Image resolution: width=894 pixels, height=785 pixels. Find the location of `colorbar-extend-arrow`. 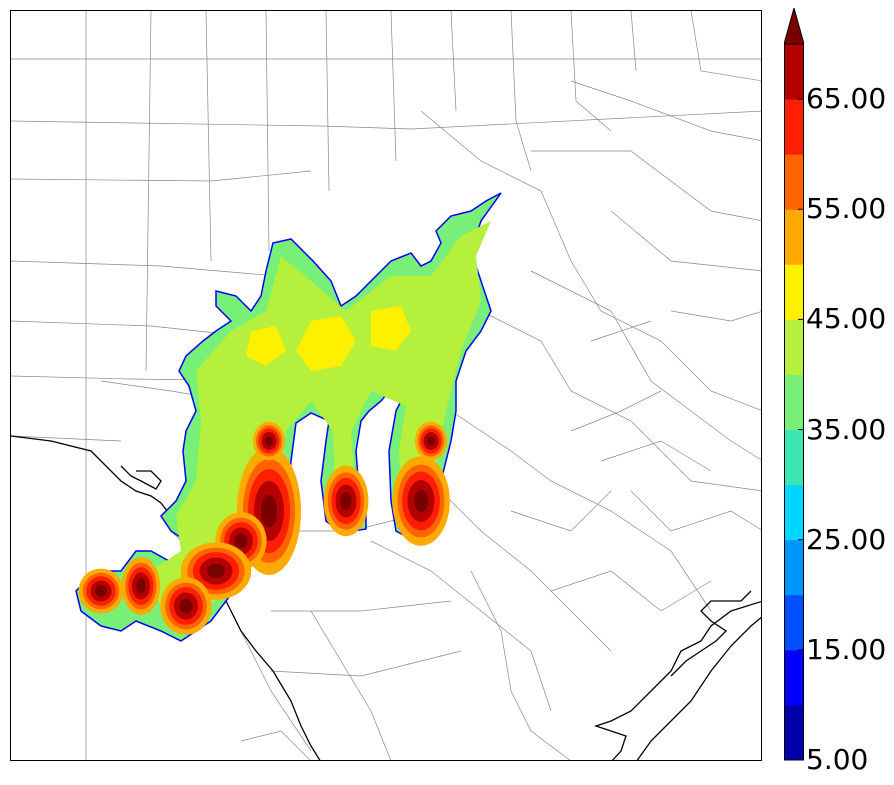

colorbar-extend-arrow is located at coordinates (794, 26).